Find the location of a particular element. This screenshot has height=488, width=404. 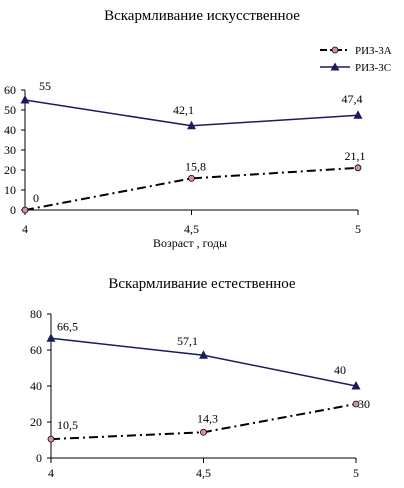

chart2-y-tick-label: 60 is located at coordinates (36, 350).